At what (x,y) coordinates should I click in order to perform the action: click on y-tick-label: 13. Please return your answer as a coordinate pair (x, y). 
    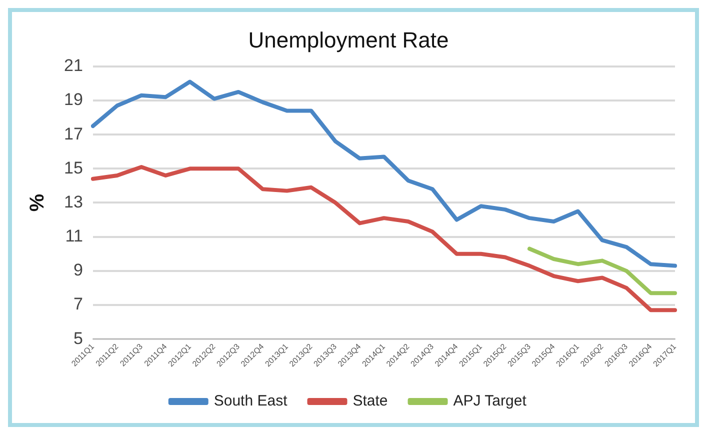
    Looking at the image, I should click on (73, 202).